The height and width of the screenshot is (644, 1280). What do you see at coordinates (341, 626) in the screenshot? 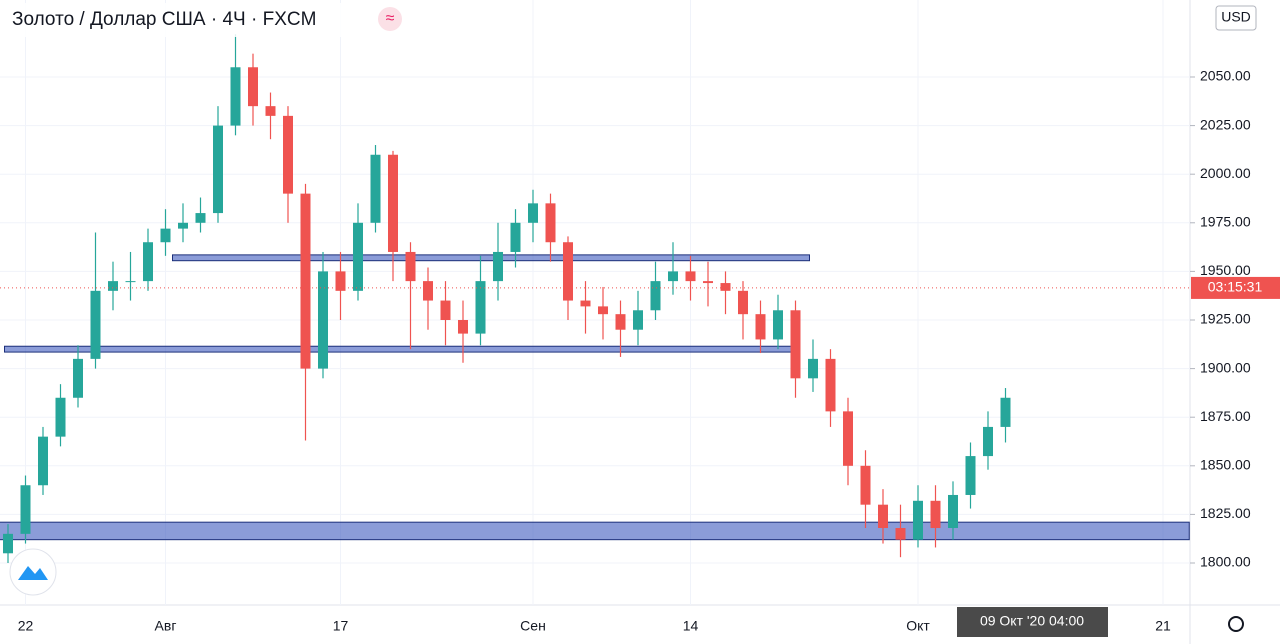
I see `x-tick-label: 17` at bounding box center [341, 626].